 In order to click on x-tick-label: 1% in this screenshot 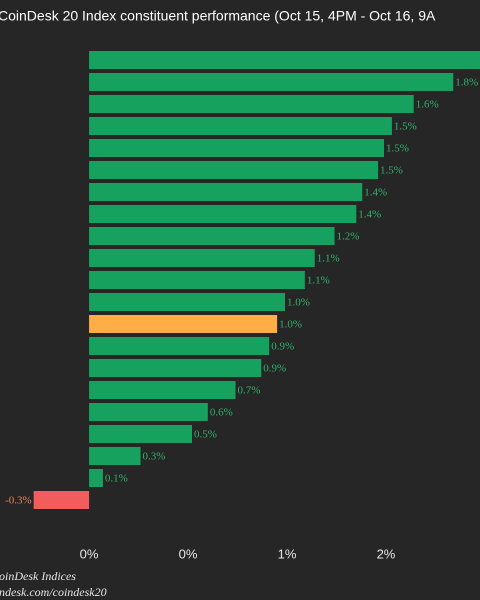, I will do `click(287, 553)`.